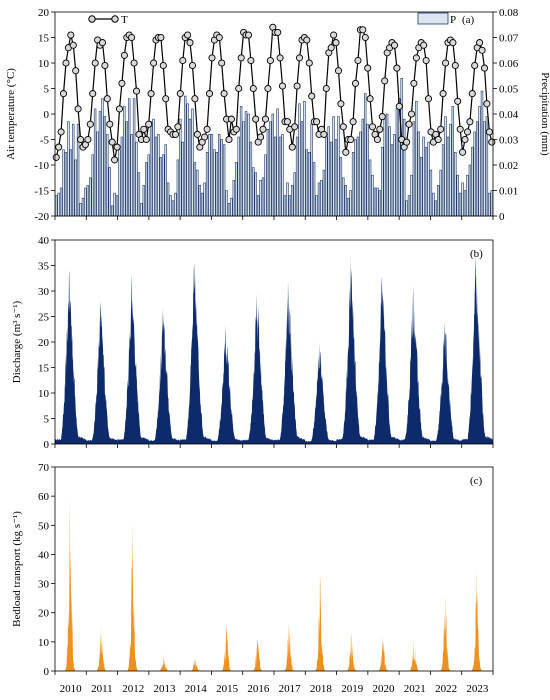 This screenshot has height=700, width=550. Describe the element at coordinates (41, 217) in the screenshot. I see `temp-axis-tick-label: -20` at that location.